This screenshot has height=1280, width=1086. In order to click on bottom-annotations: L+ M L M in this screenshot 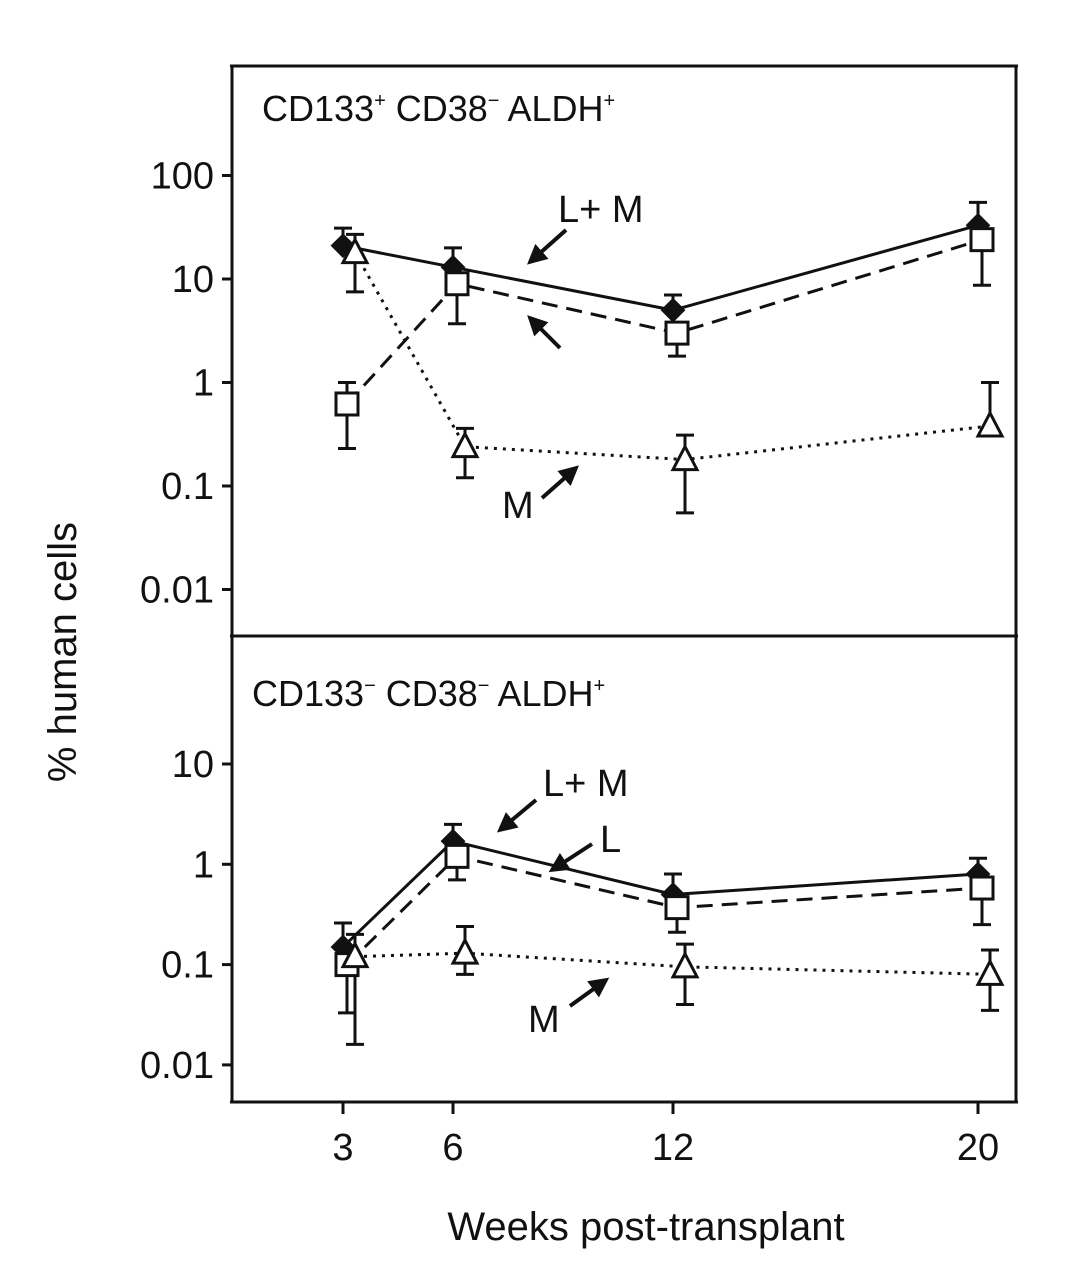, I will do `click(562, 902)`.